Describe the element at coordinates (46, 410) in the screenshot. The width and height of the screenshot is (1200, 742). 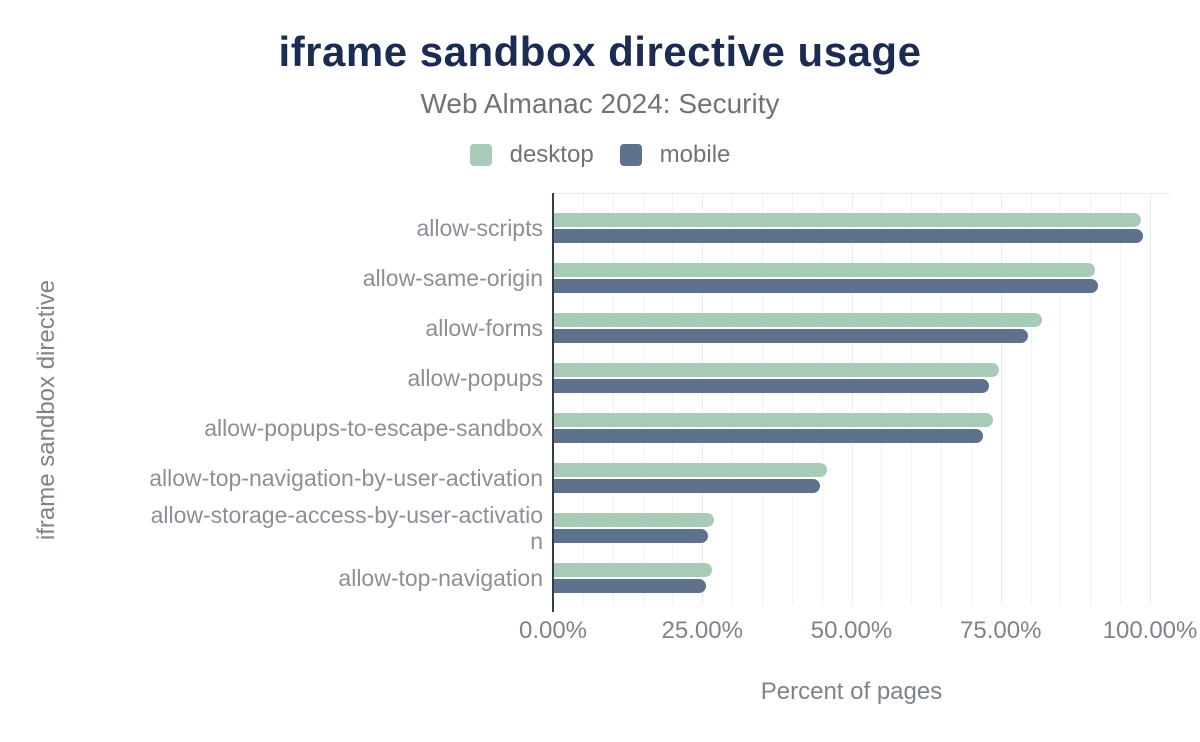
I see `y-axis-title: iframe sandbox directive` at that location.